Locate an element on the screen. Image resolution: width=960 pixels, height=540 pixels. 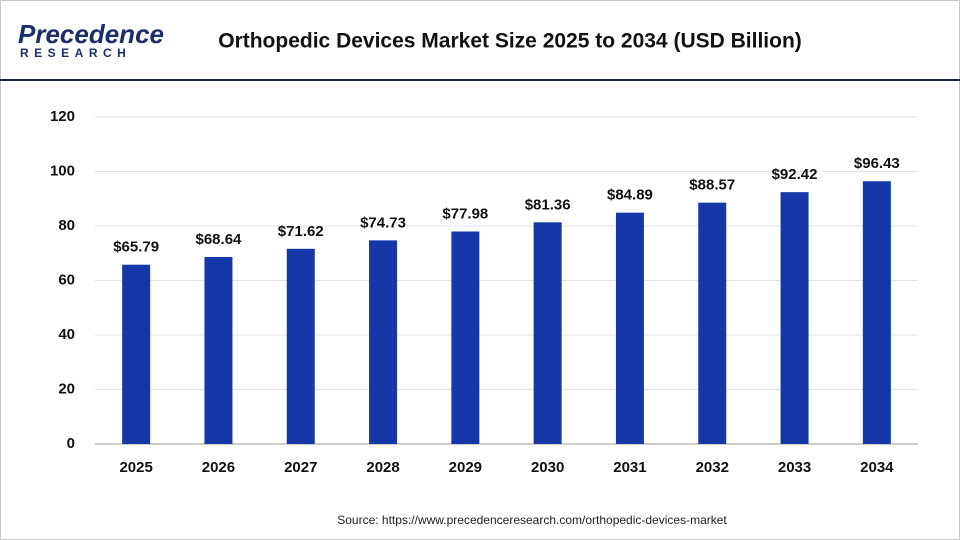
value-label: $84.89 is located at coordinates (630, 195).